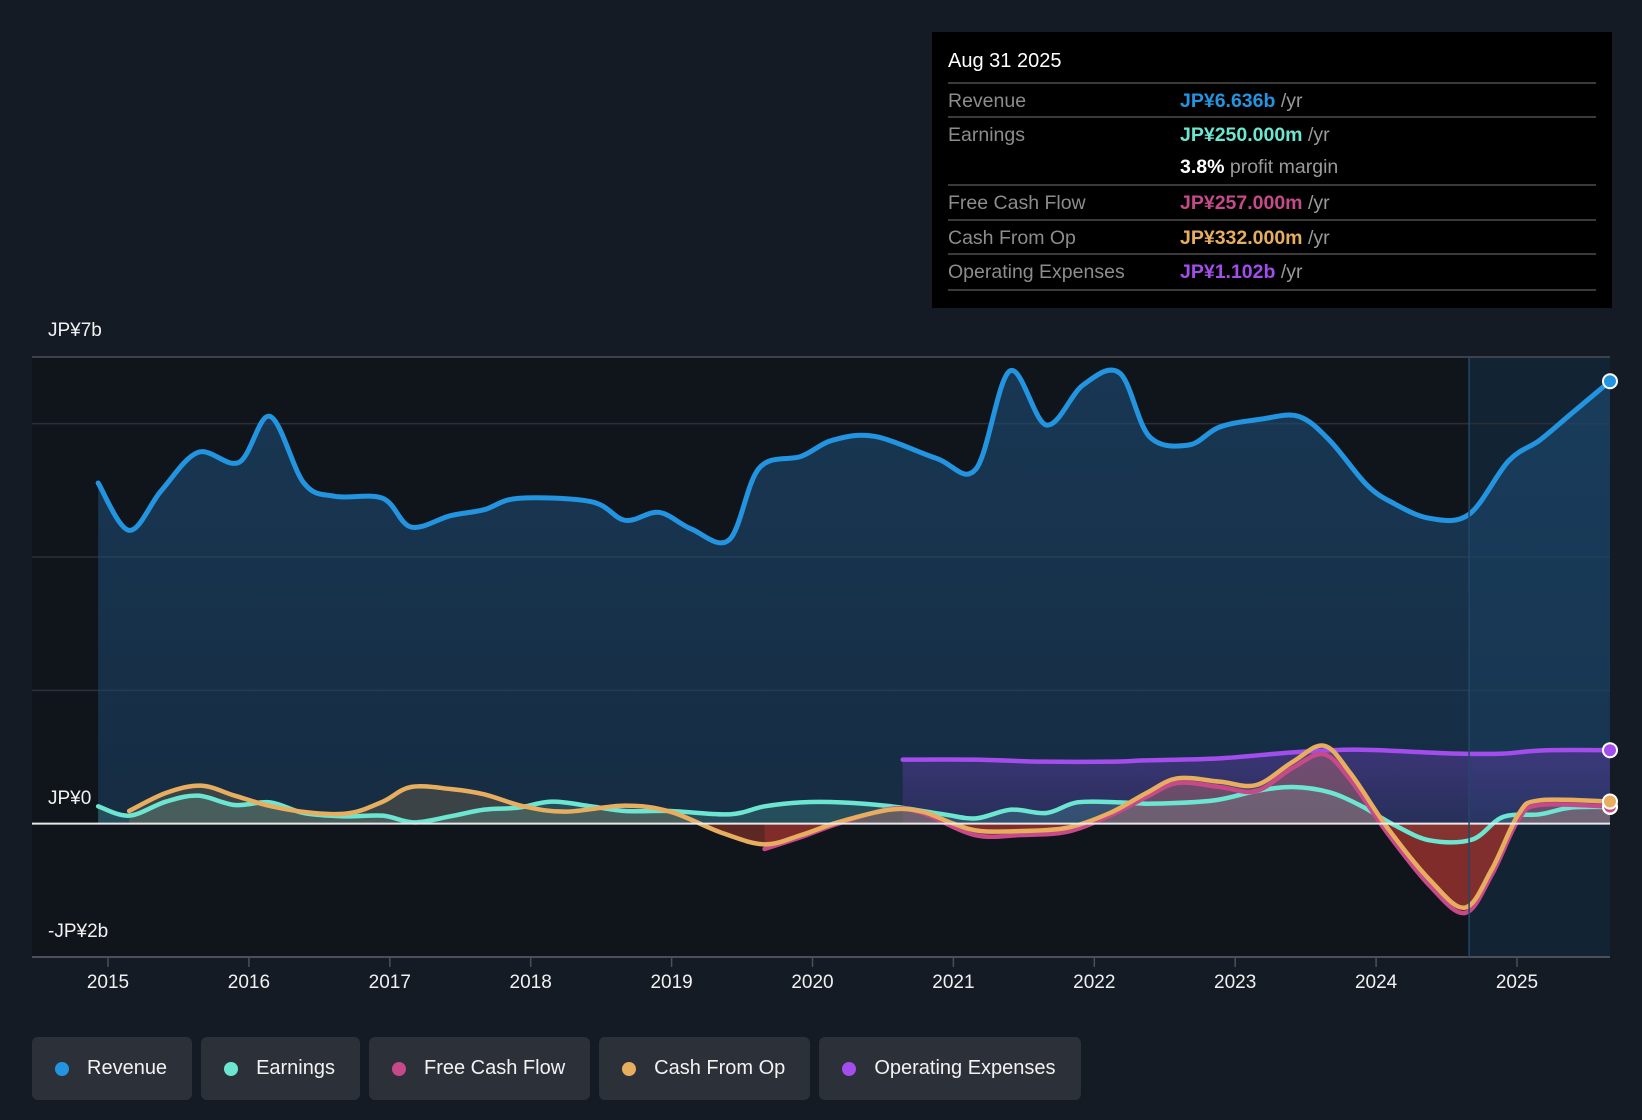 Image resolution: width=1642 pixels, height=1120 pixels. Describe the element at coordinates (1036, 272) in the screenshot. I see `tooltip-label: Operating Expenses` at that location.